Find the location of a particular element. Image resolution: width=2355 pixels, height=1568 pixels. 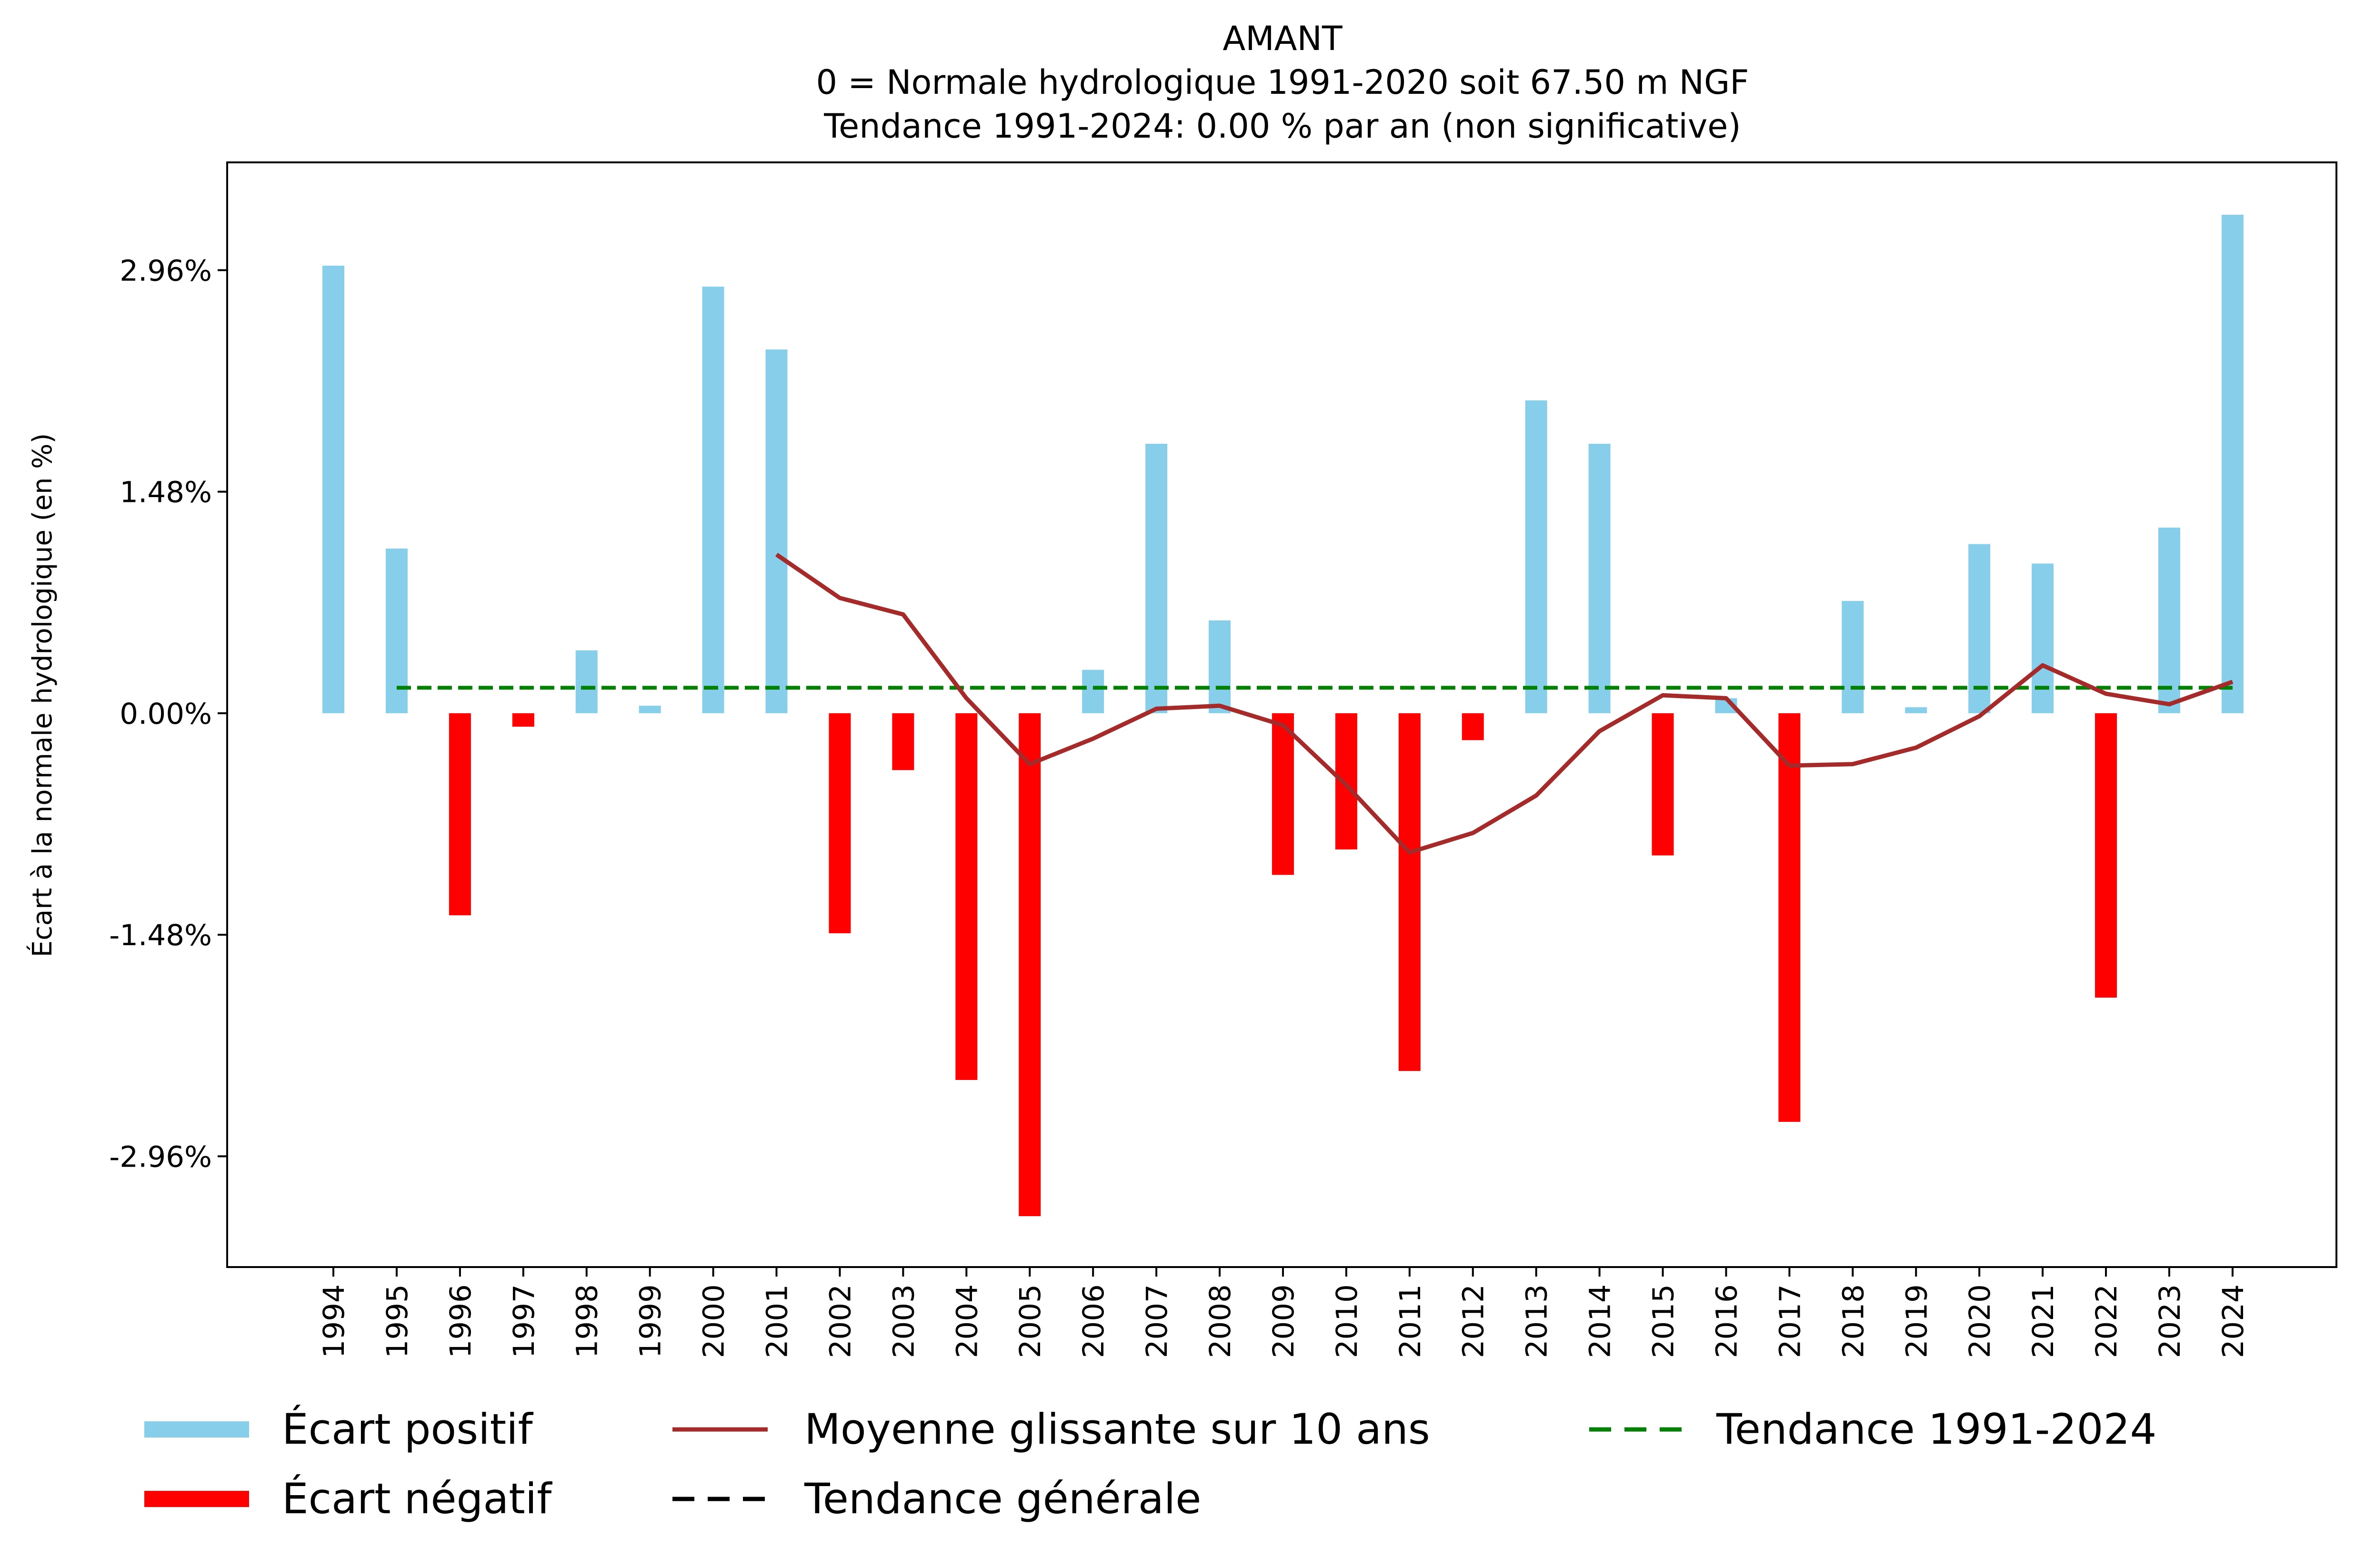

bar-1997 is located at coordinates (523, 720).